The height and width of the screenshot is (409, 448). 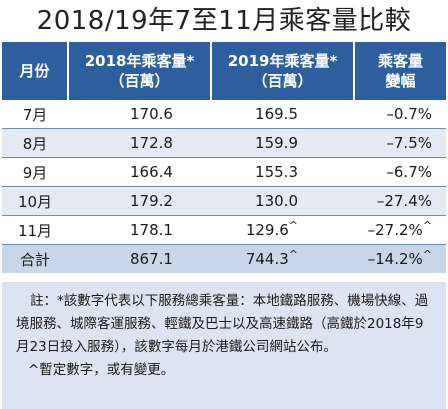 What do you see at coordinates (35, 258) in the screenshot?
I see `cell-month: 合計` at bounding box center [35, 258].